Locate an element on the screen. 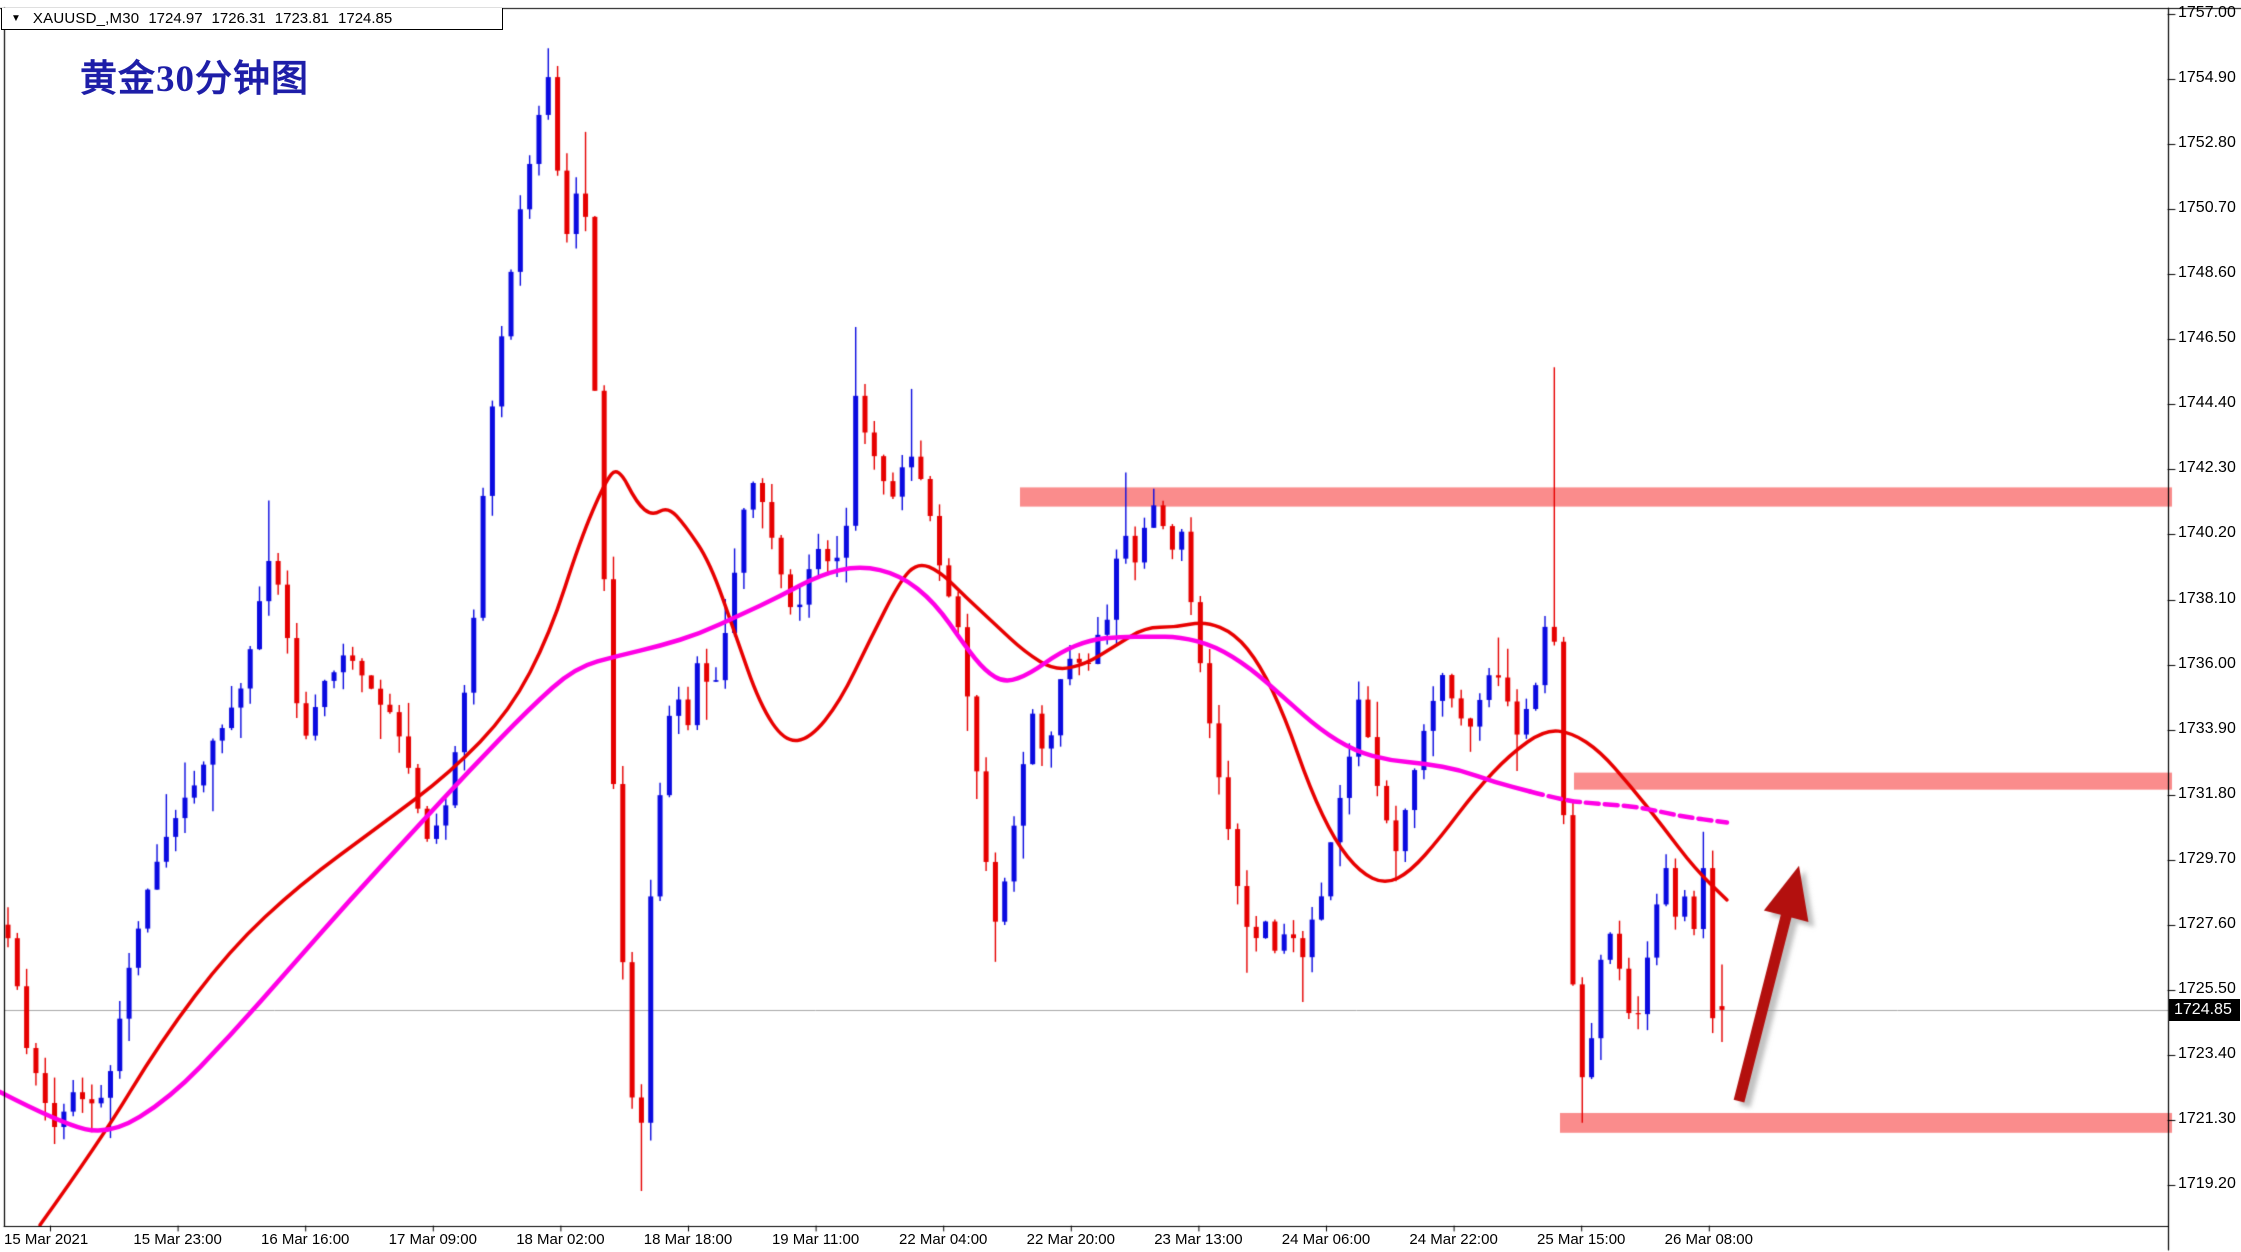 The image size is (2241, 1252). price-axis-label: 1742.30 is located at coordinates (2207, 468).